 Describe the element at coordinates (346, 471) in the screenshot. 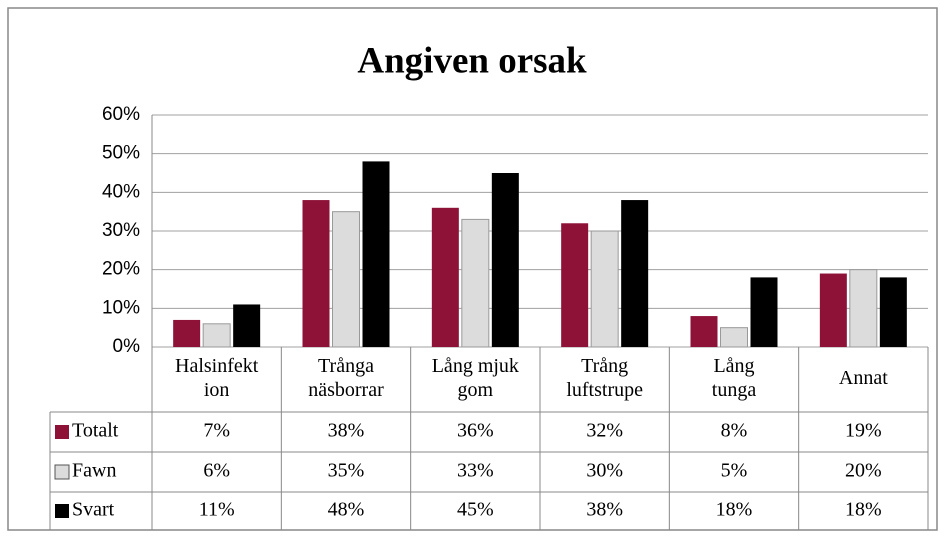

I see `table-value: 35%` at that location.